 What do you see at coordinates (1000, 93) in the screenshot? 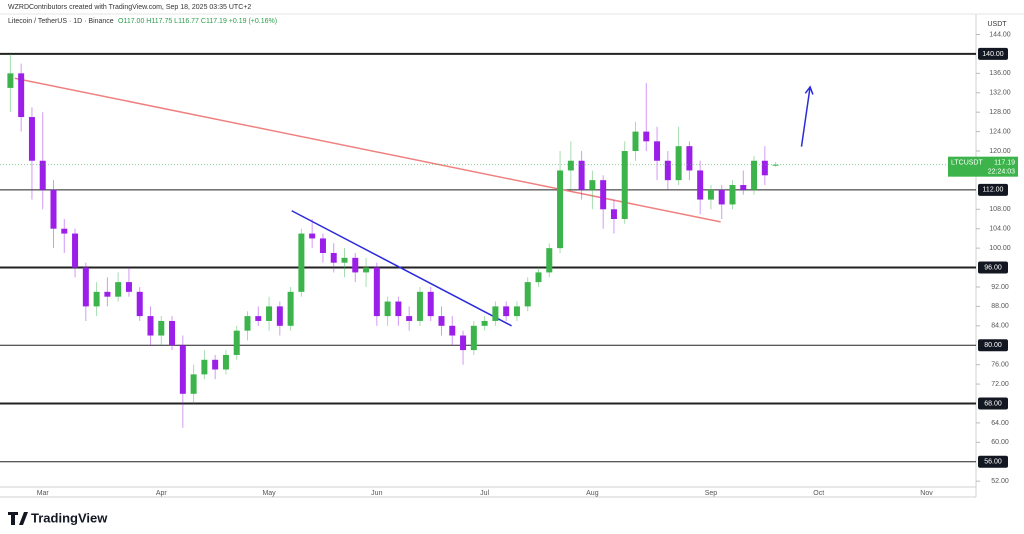
I see `y-tick-label: 132.00` at bounding box center [1000, 93].